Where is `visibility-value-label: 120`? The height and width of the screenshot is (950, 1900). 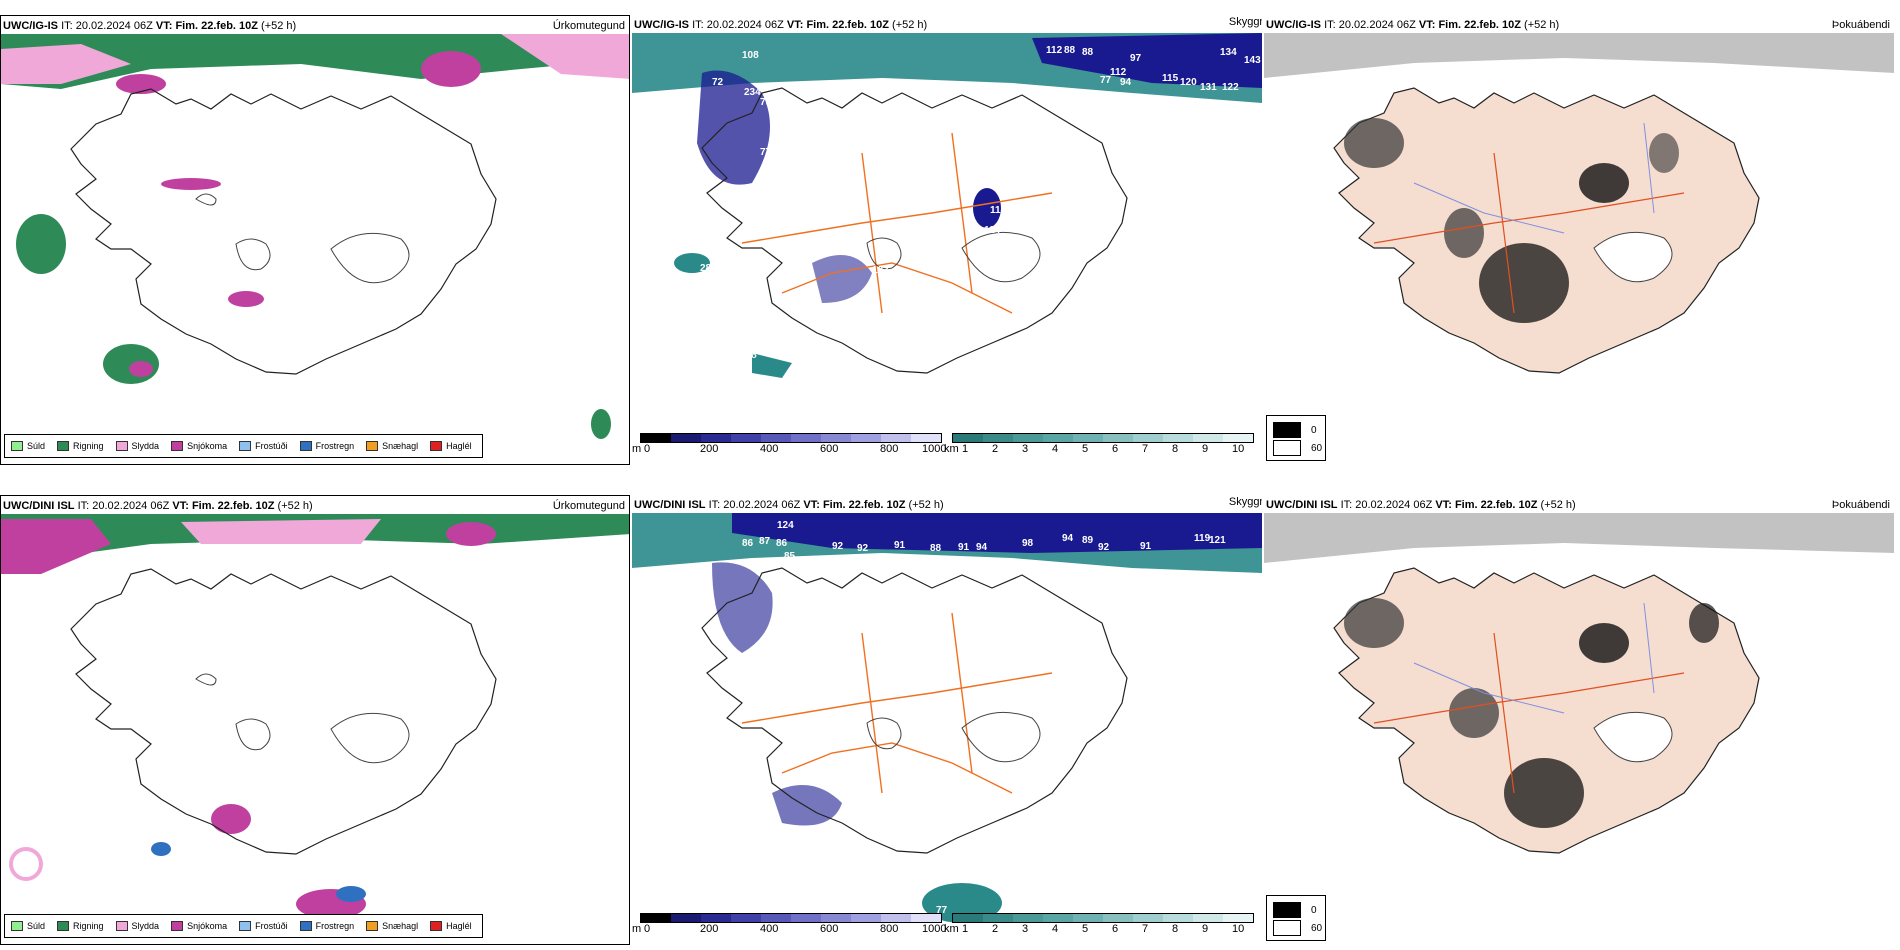
visibility-value-label: 120 is located at coordinates (1188, 82).